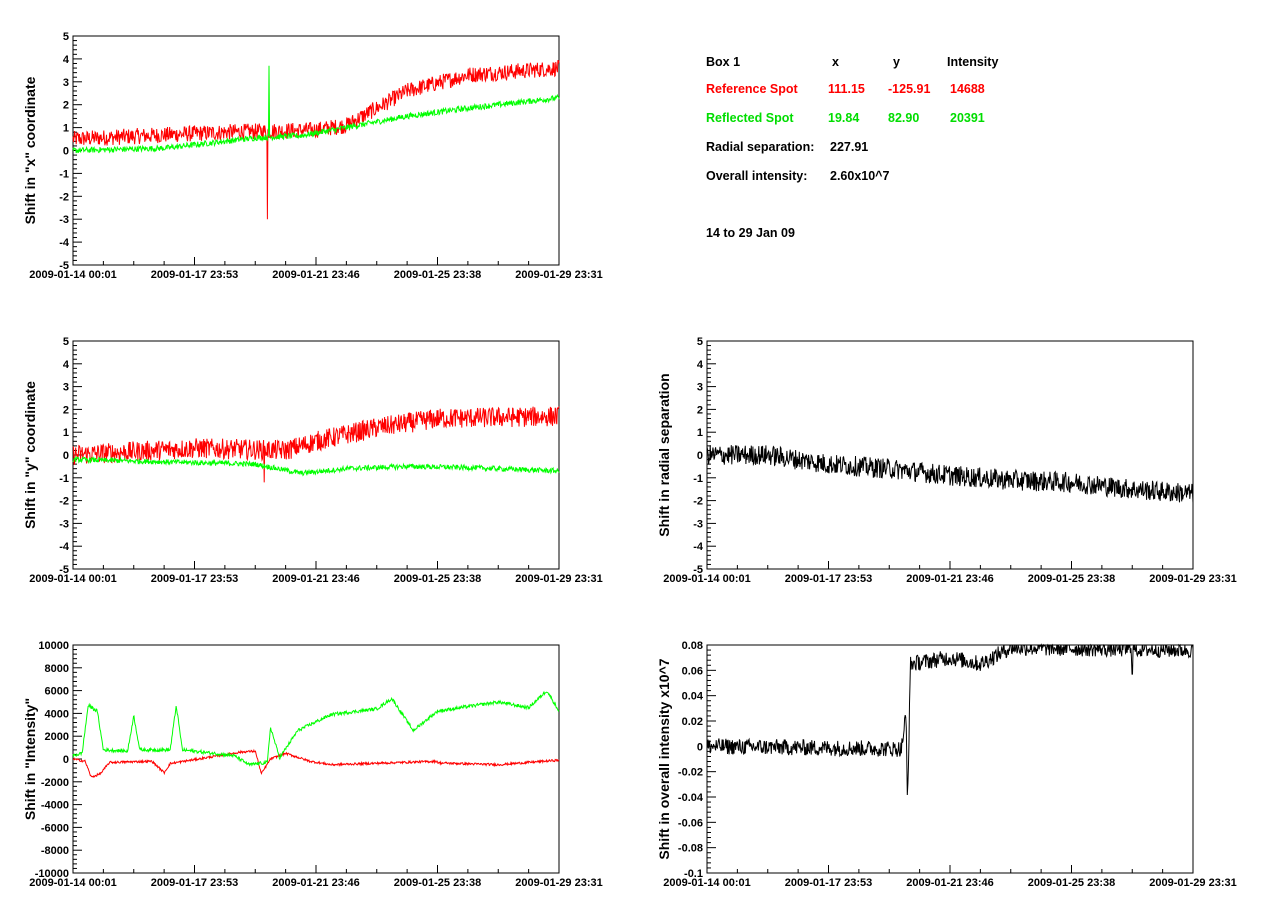 This screenshot has height=913, width=1268. Describe the element at coordinates (844, 118) in the screenshot. I see `reflected-spot-x: 19.84` at that location.